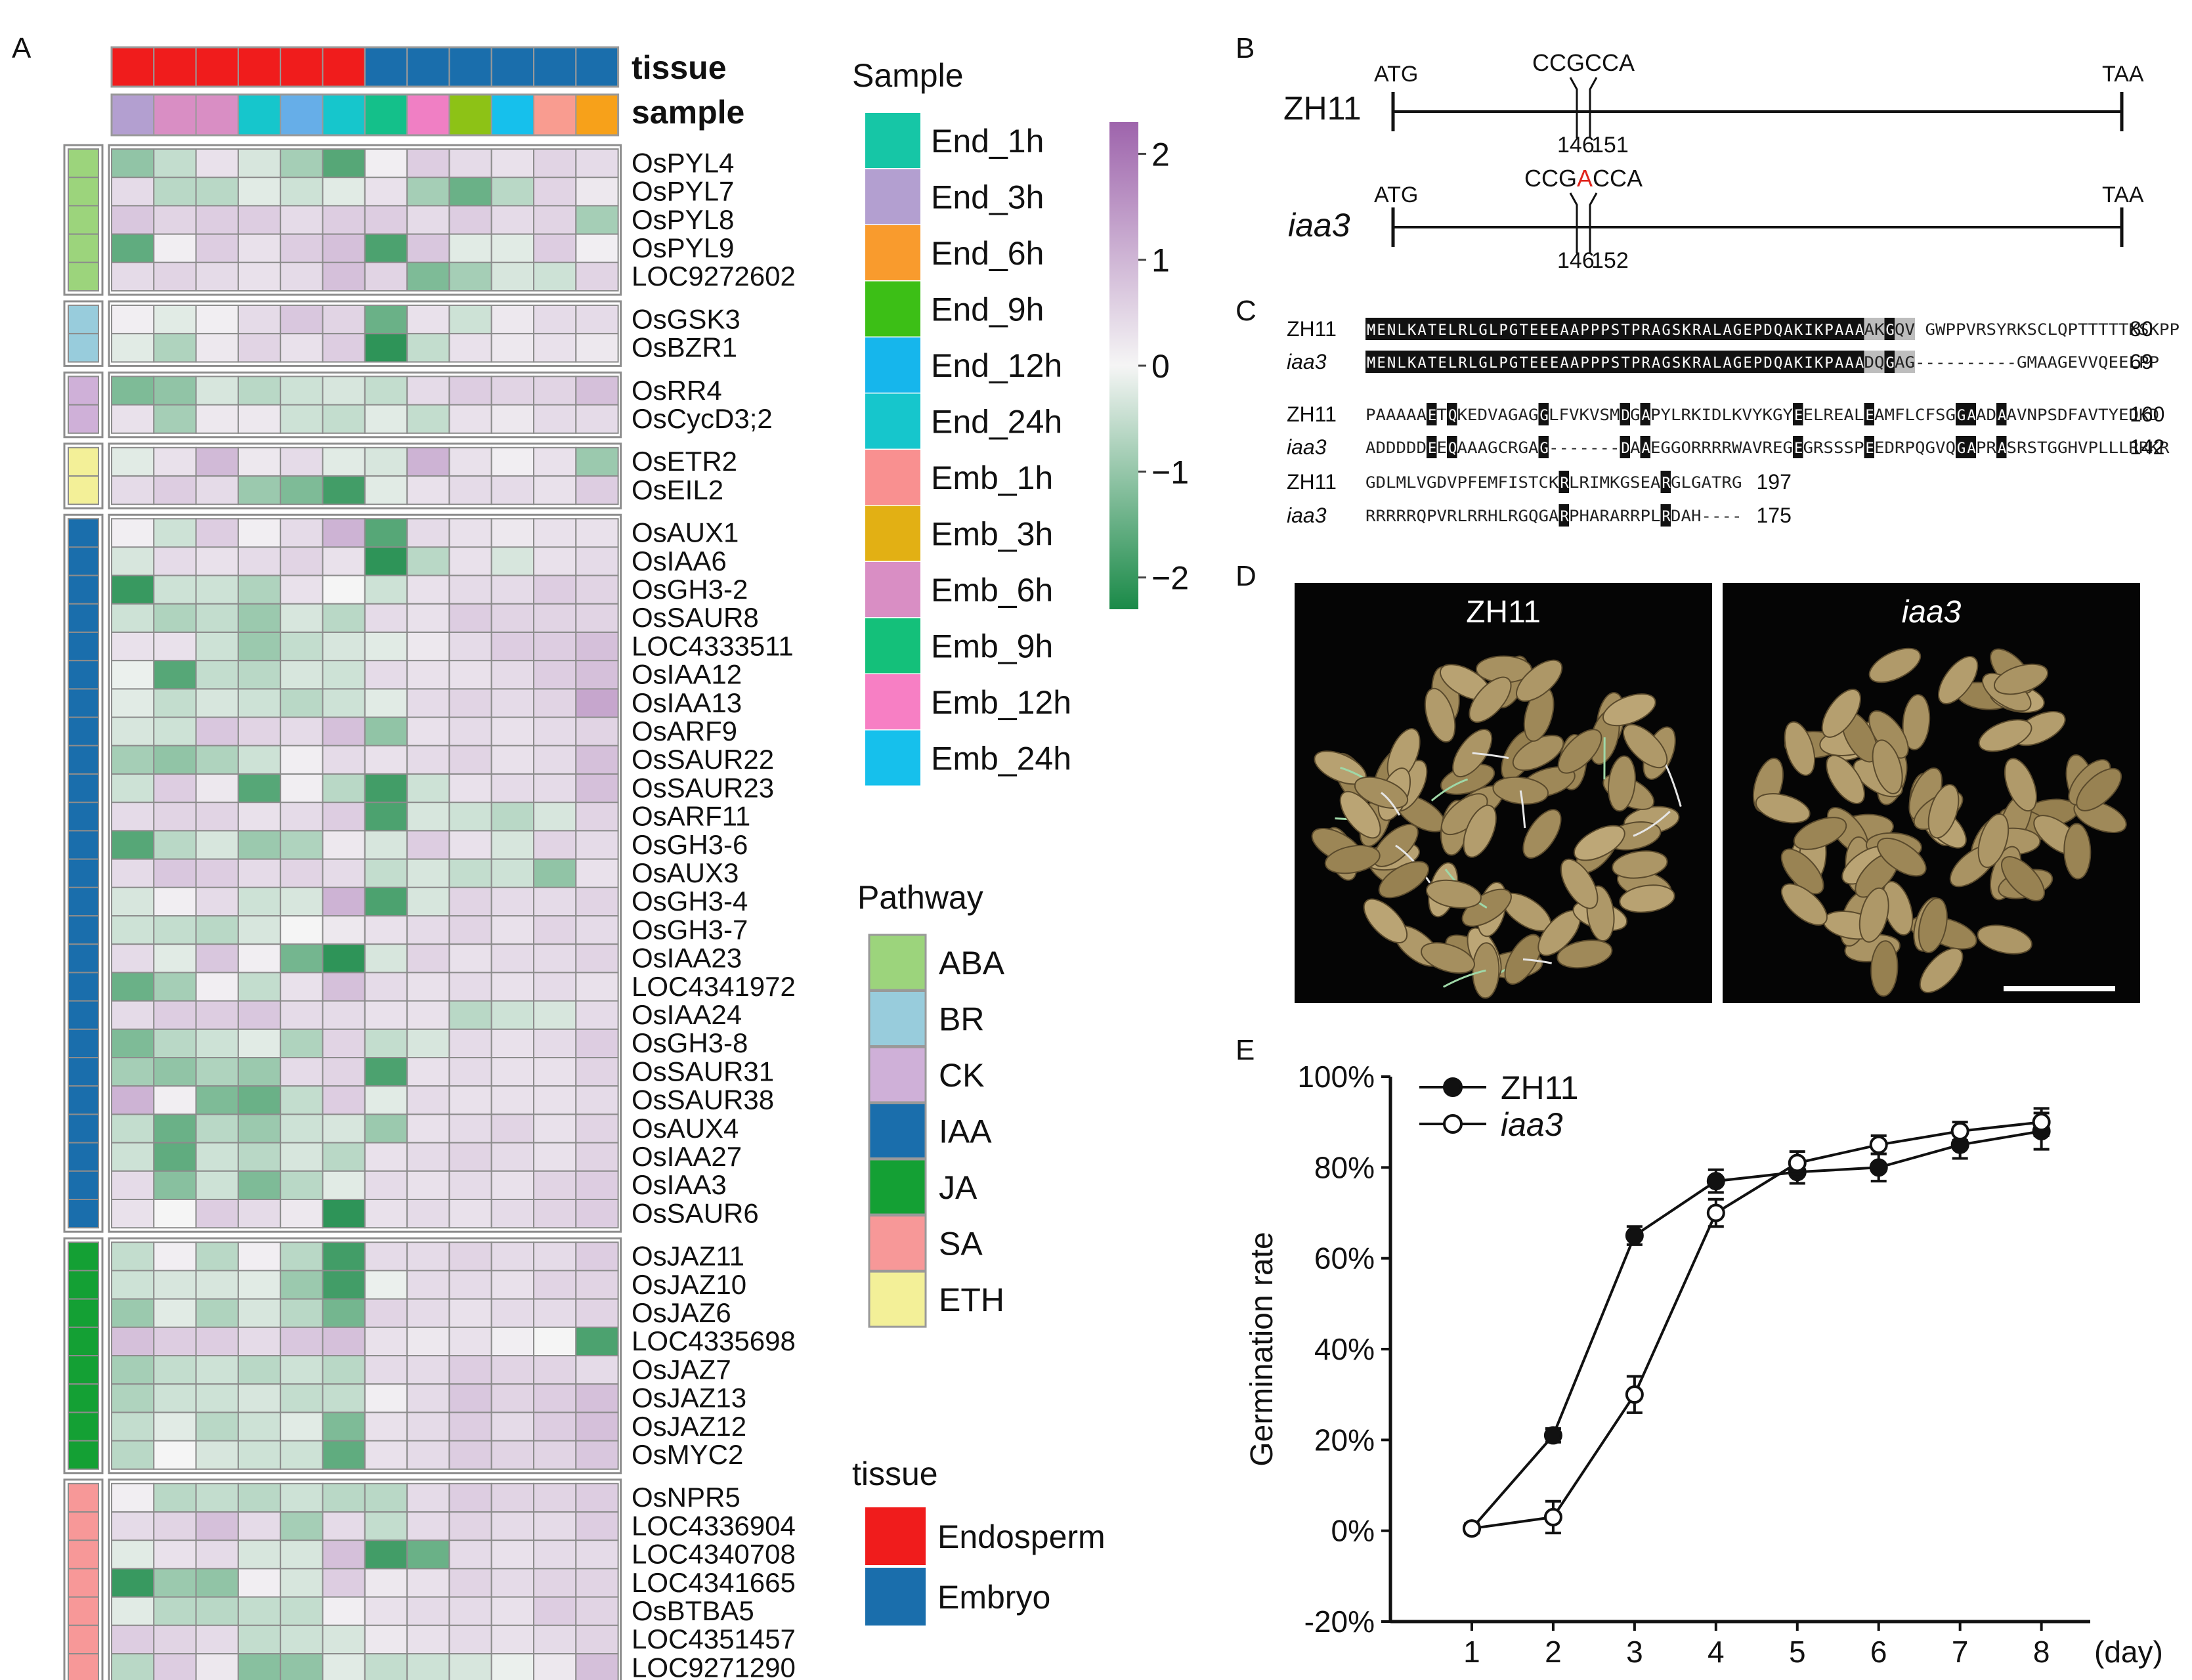  What do you see at coordinates (687, 1156) in the screenshot?
I see `gene-label: OsIAA27` at bounding box center [687, 1156].